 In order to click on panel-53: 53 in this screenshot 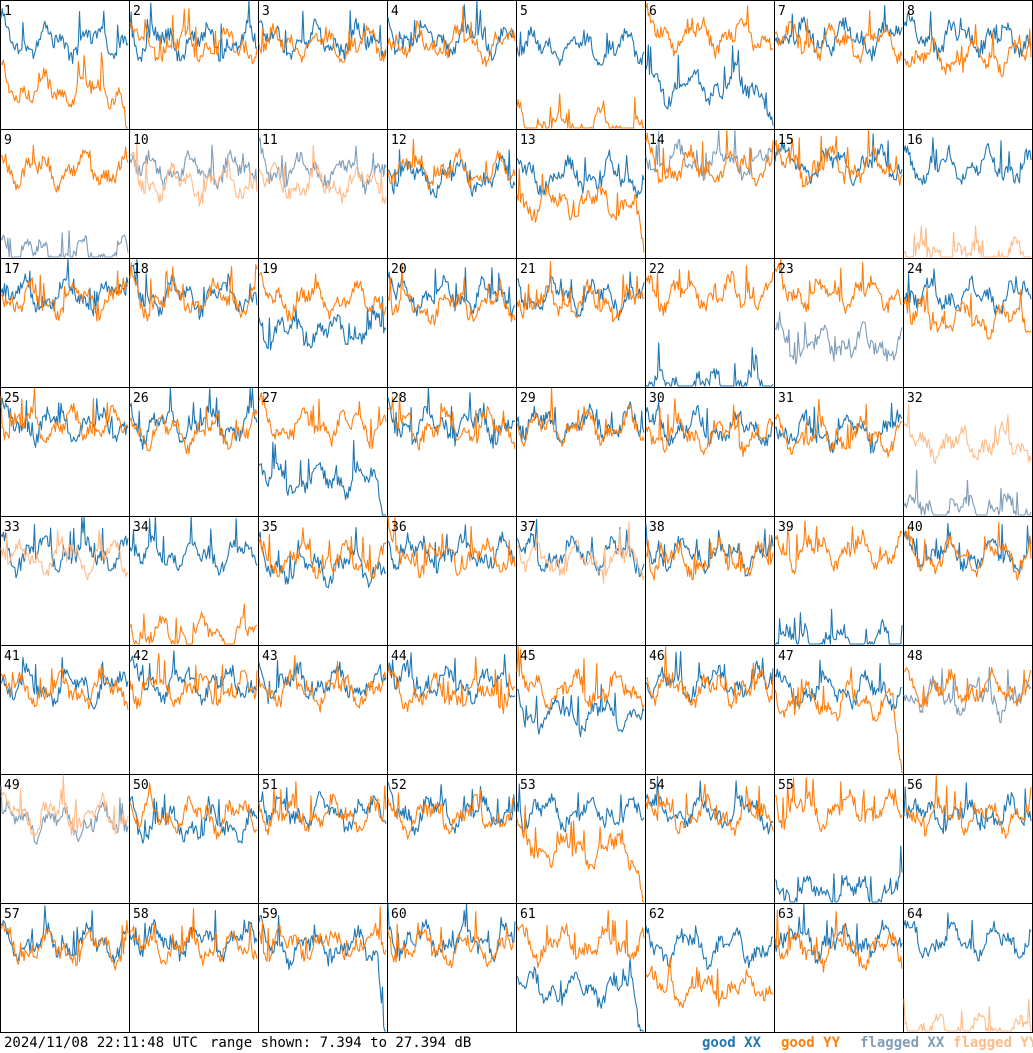, I will do `click(581, 839)`.